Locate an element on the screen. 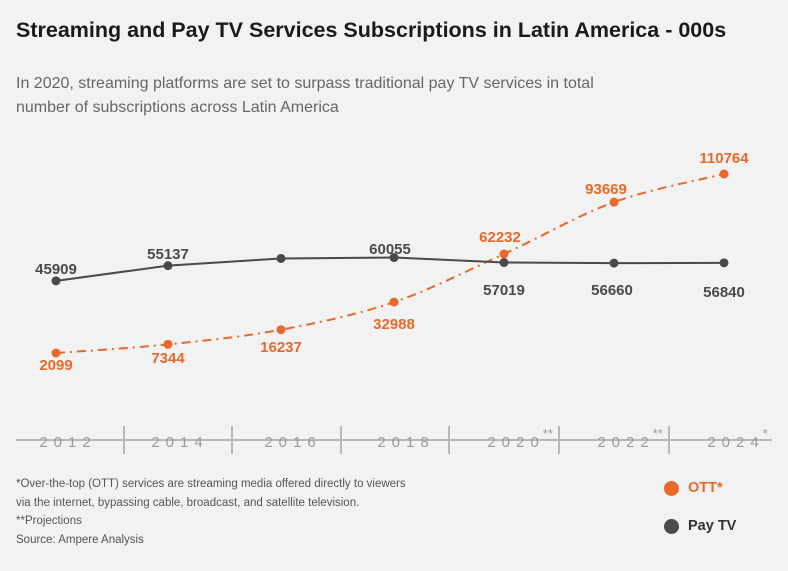 The width and height of the screenshot is (788, 571). data-label-ott: 7344 is located at coordinates (168, 358).